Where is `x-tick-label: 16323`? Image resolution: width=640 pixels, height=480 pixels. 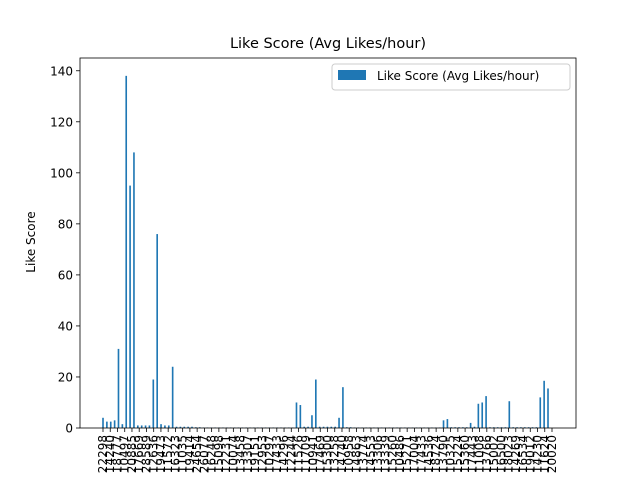 x-tick-label: 16323 is located at coordinates (175, 454).